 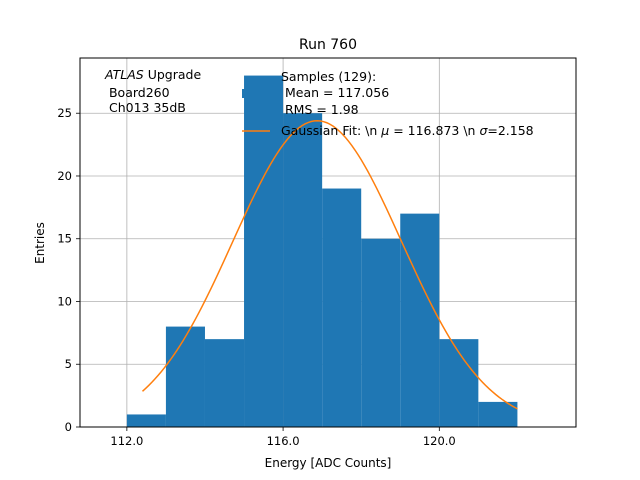 What do you see at coordinates (320, 109) in the screenshot?
I see `legend-hist-line3: RMS = 1.98` at bounding box center [320, 109].